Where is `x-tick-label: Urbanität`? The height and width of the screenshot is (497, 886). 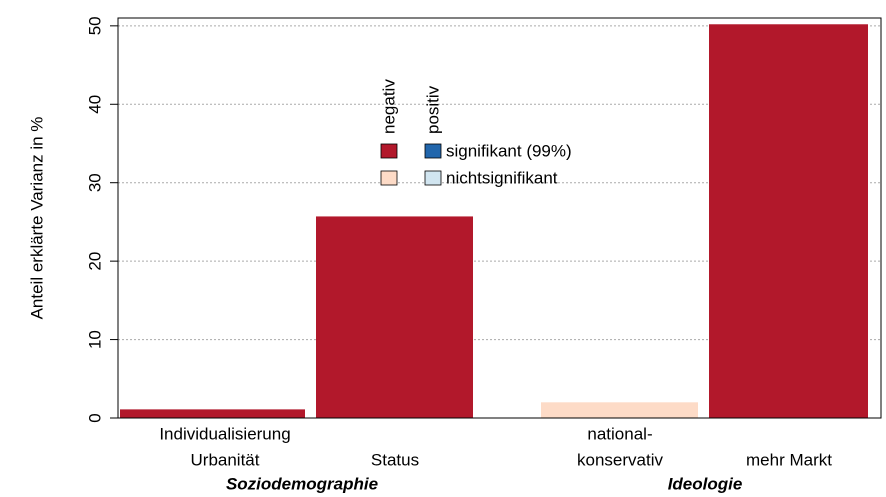
x-tick-label: Urbanität is located at coordinates (225, 459).